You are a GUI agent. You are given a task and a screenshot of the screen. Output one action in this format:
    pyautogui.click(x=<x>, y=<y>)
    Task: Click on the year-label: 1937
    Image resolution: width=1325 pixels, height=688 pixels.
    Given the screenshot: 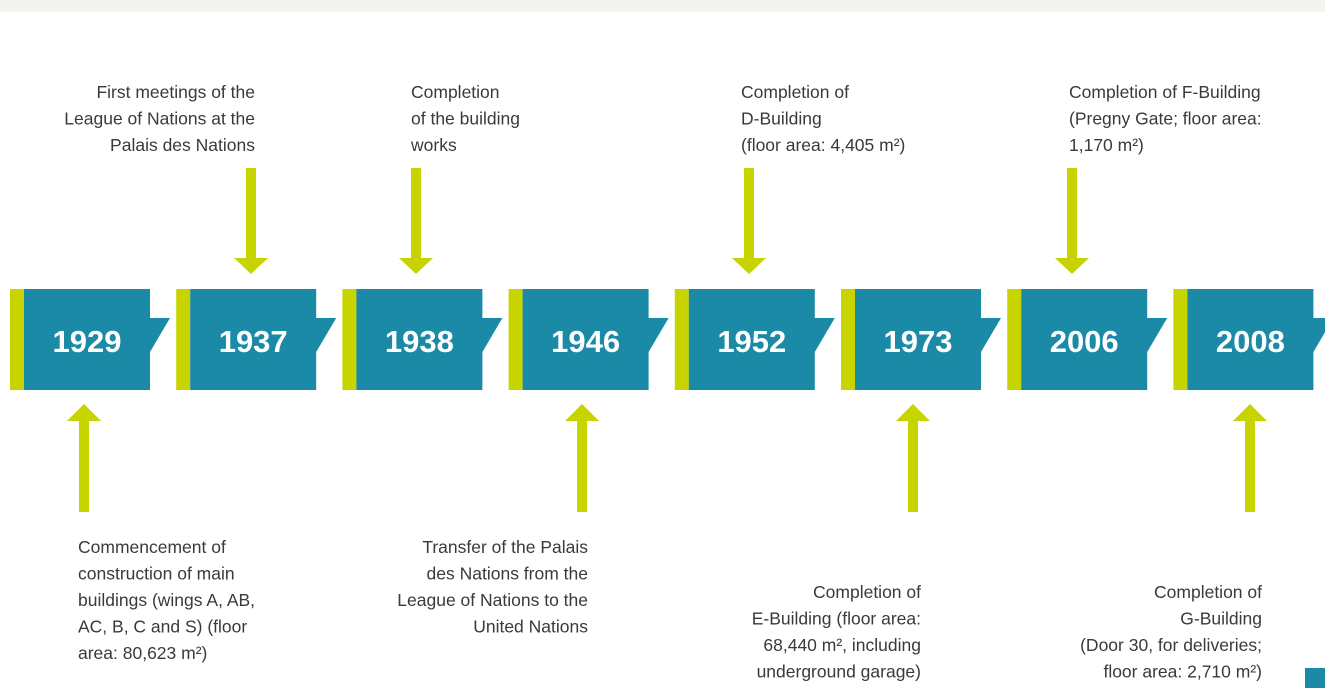 What is the action you would take?
    pyautogui.click(x=253, y=341)
    